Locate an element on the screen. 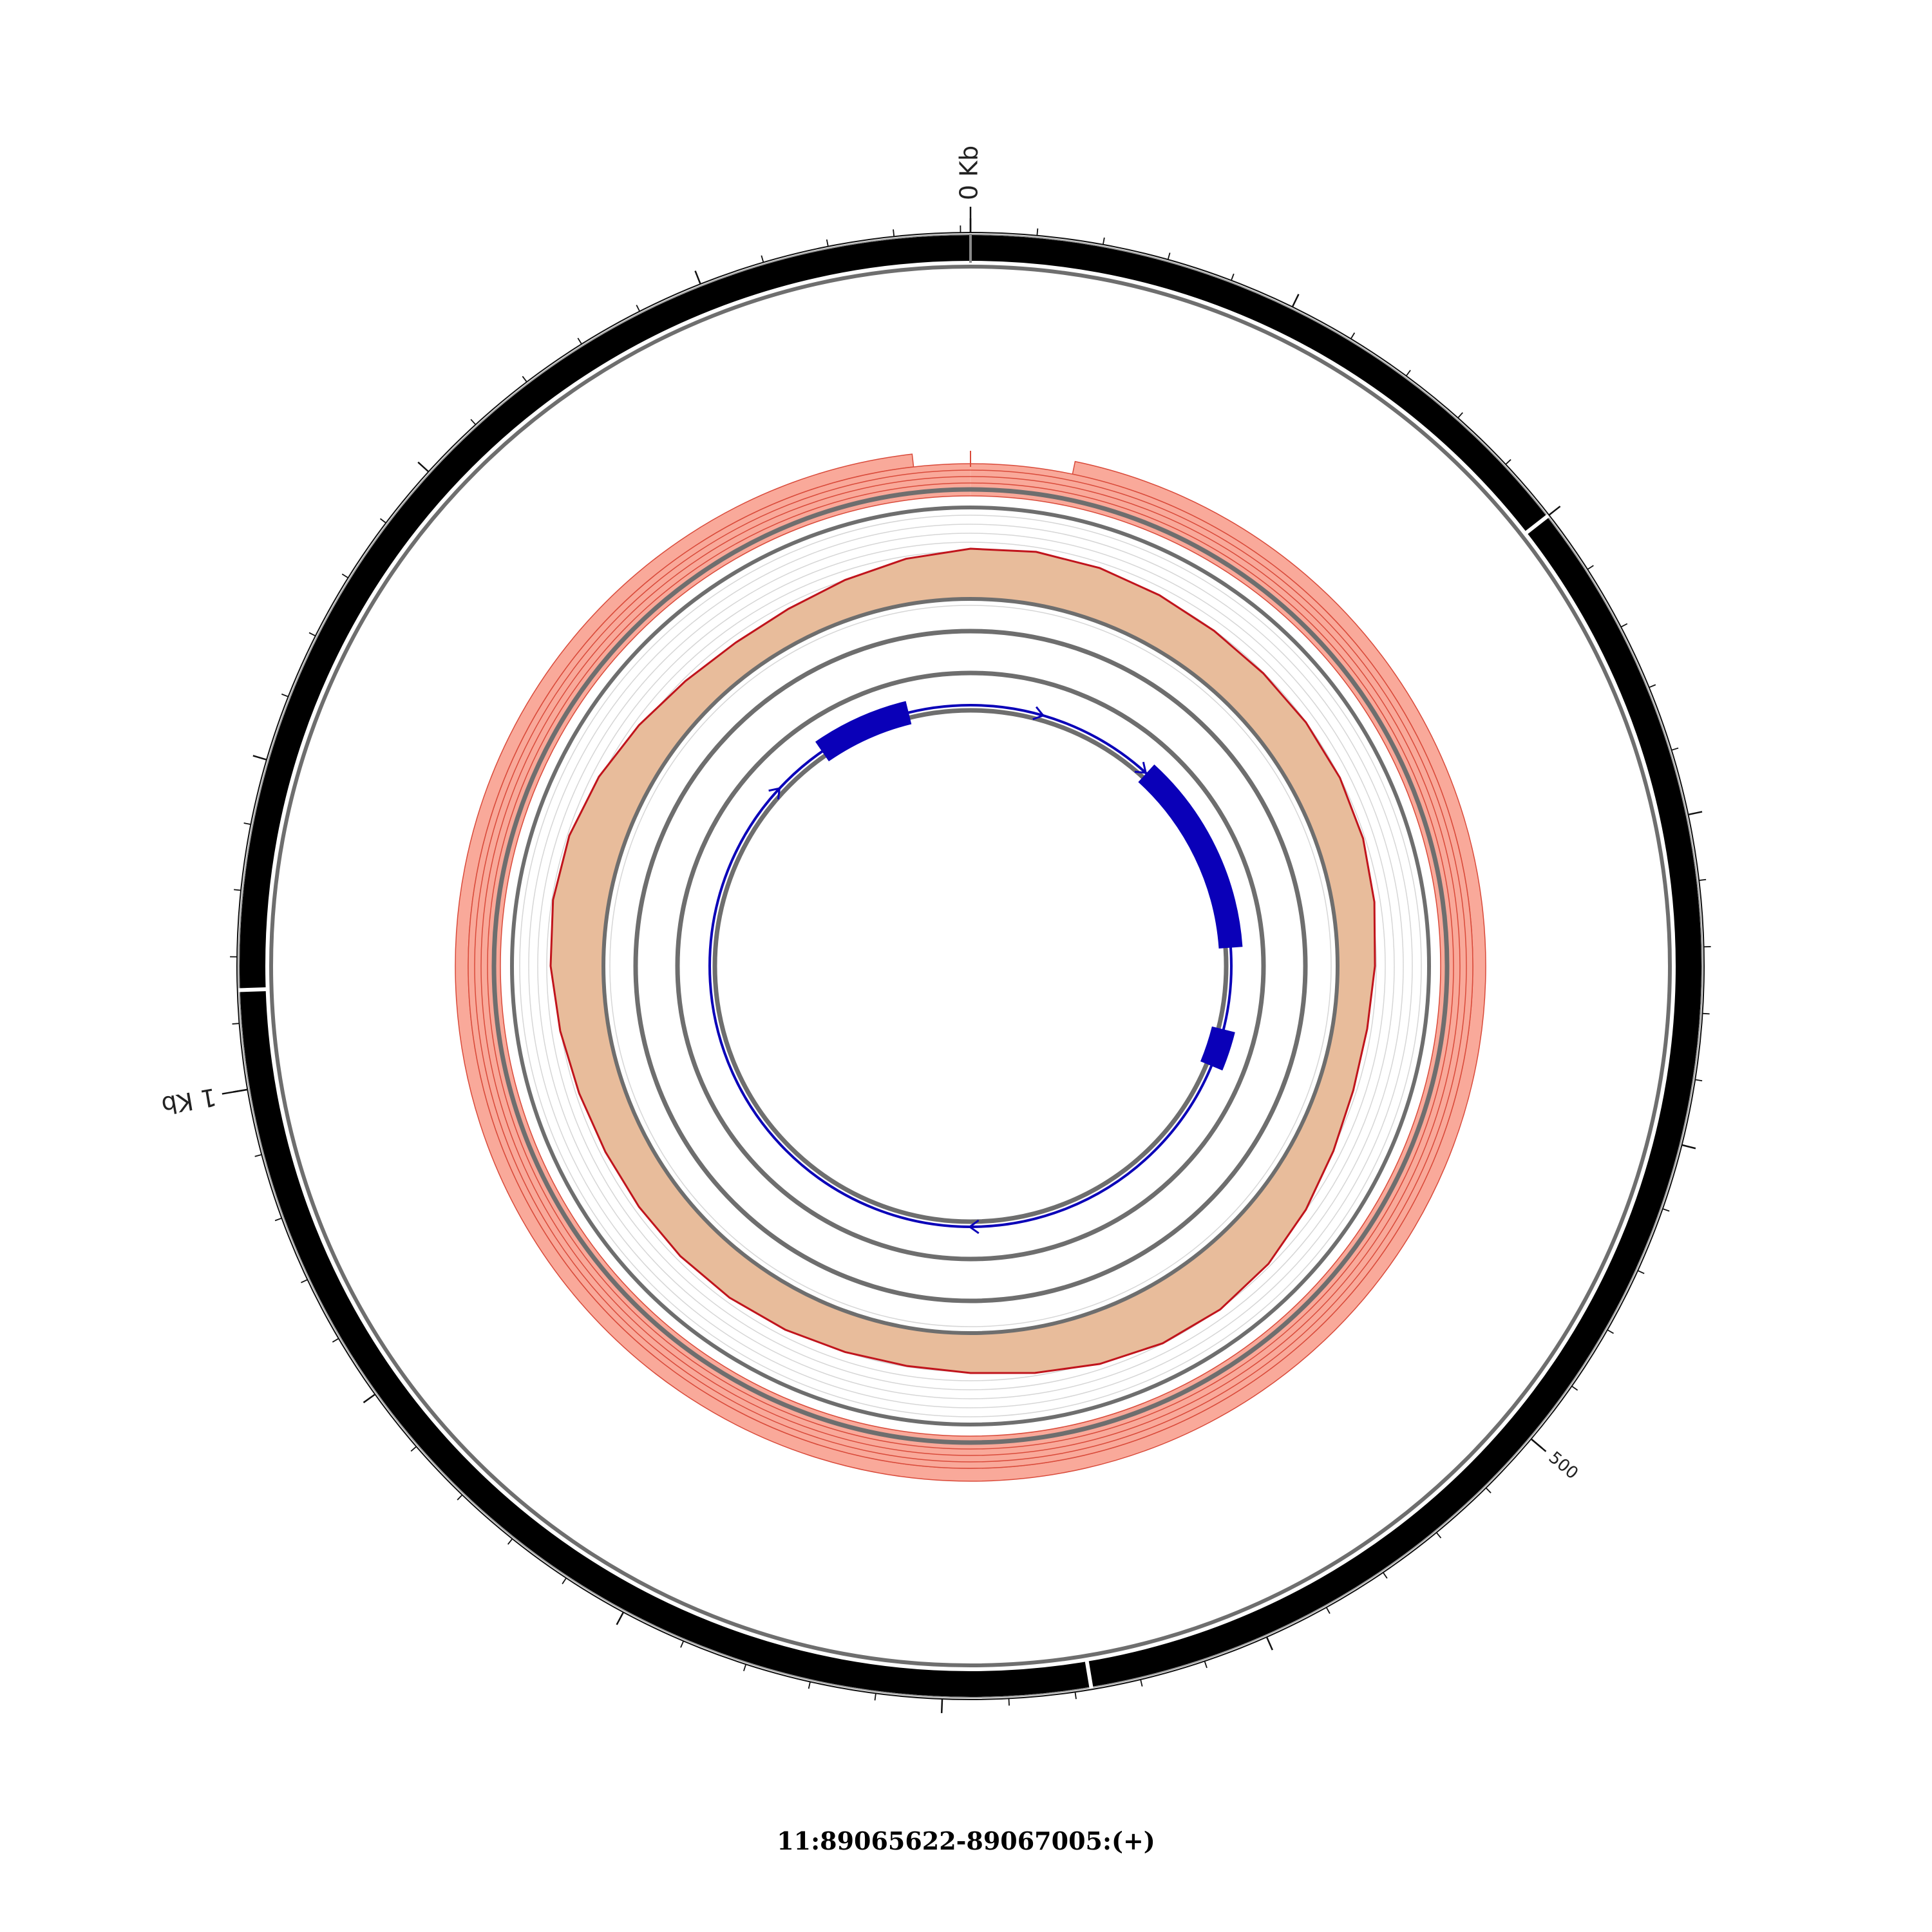 The width and height of the screenshot is (1932, 1932). grid-ring is located at coordinates (971, 966).